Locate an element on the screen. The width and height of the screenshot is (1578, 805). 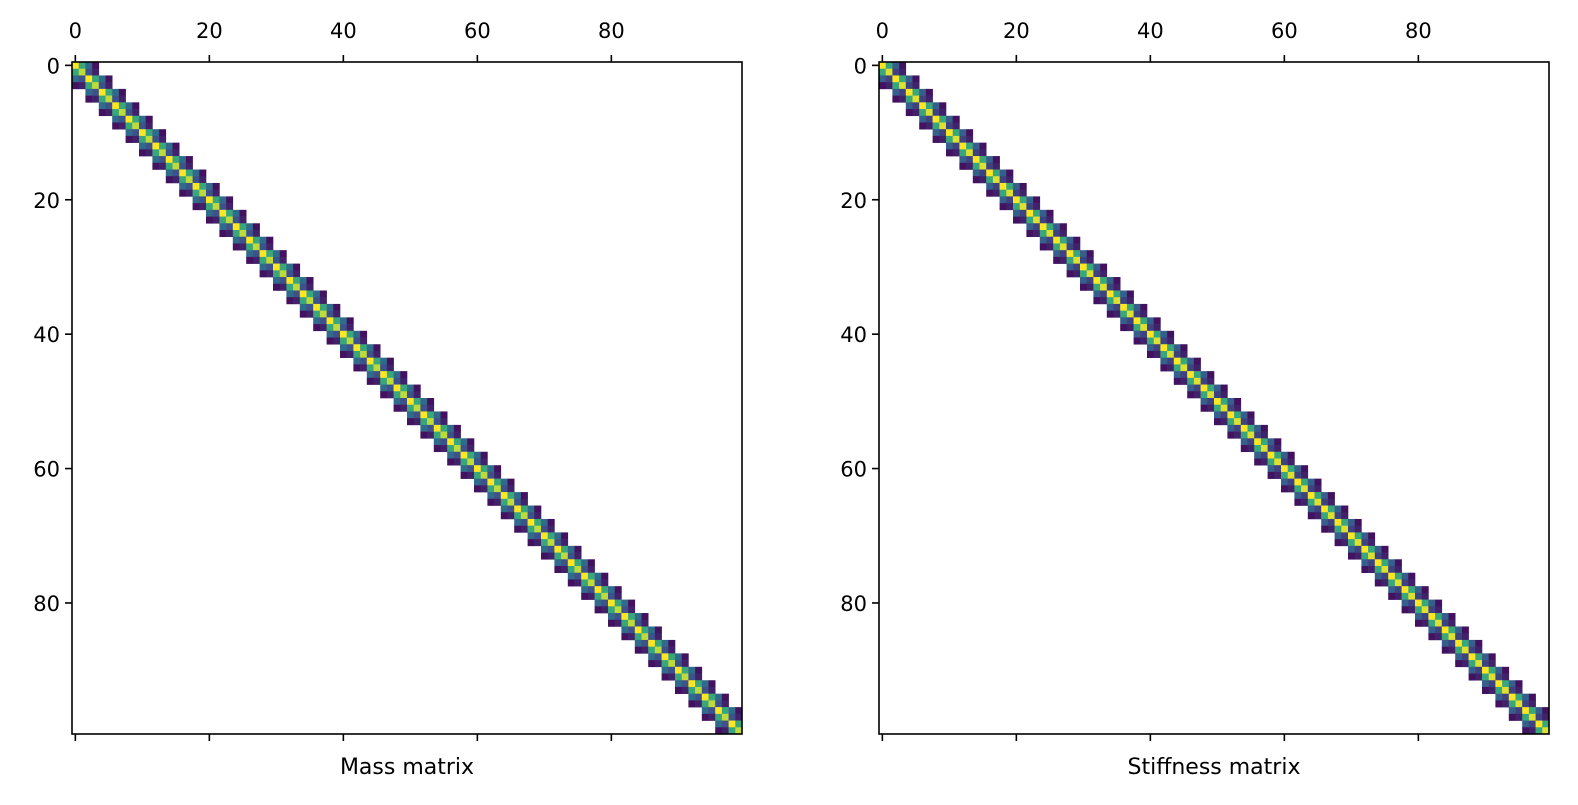
x-tick-label: 80 is located at coordinates (1418, 31).